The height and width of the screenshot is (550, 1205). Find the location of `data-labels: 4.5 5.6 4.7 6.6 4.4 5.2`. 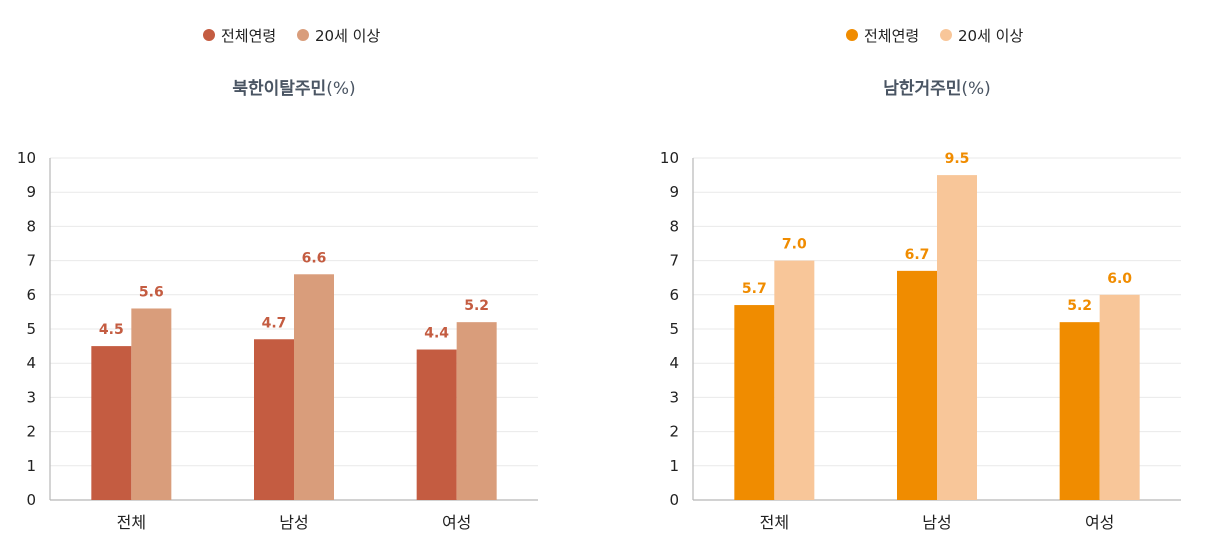

data-labels: 4.5 5.6 4.7 6.6 4.4 5.2 is located at coordinates (294, 295).